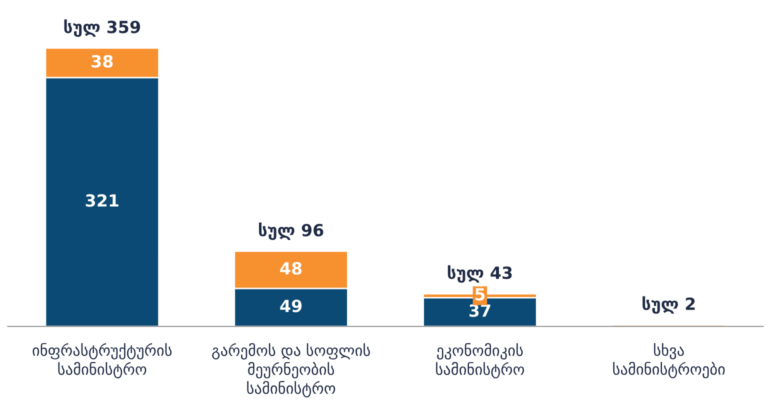 This screenshot has height=408, width=771. What do you see at coordinates (102, 61) in the screenshot?
I see `data-label: 38` at bounding box center [102, 61].